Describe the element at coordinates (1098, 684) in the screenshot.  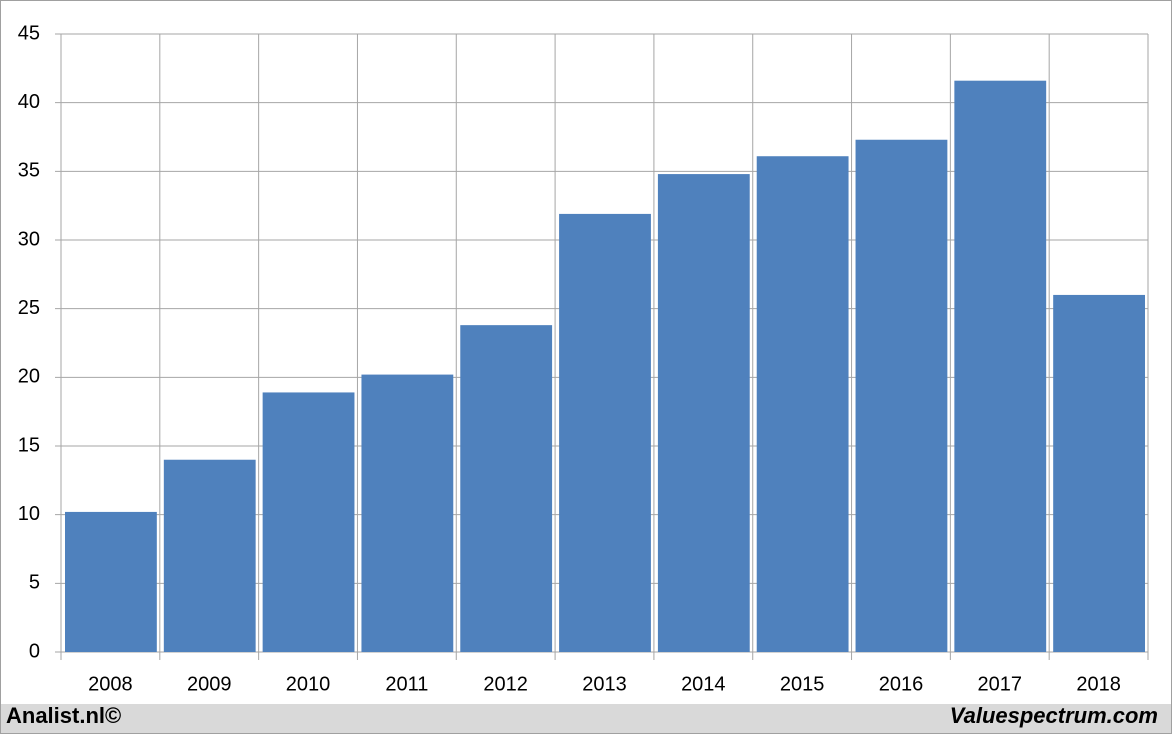
I see `x-tick-label: 2018` at that location.